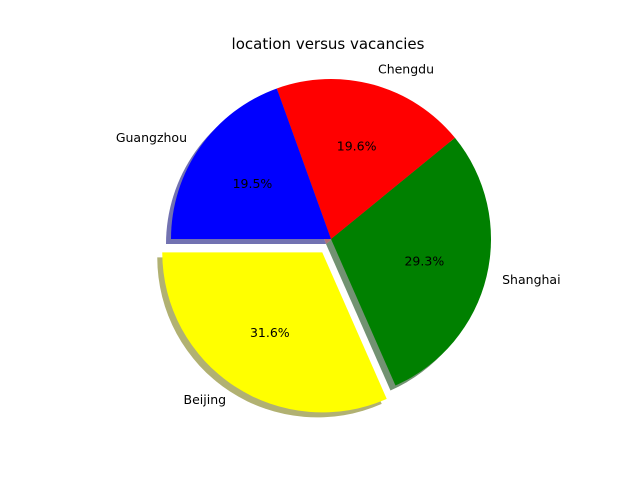 This screenshot has height=480, width=640. I want to click on pie-slice-guangzhou, so click(251, 163).